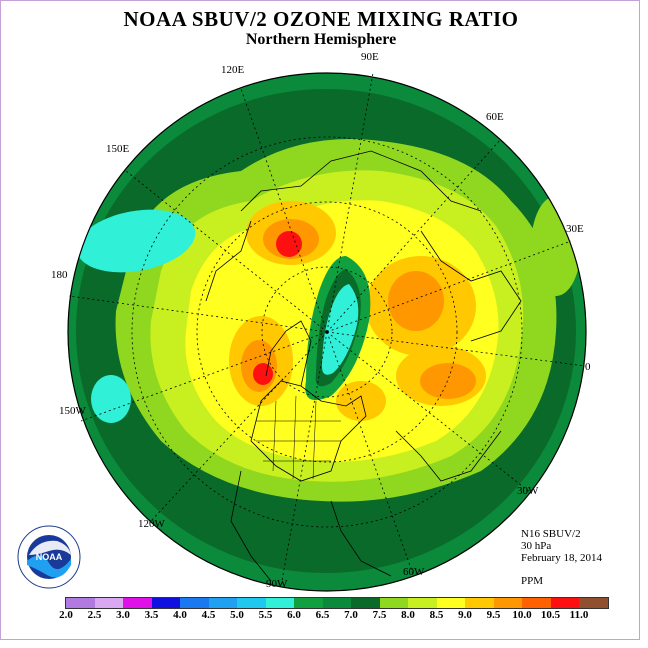 The width and height of the screenshot is (648, 648). Describe the element at coordinates (322, 615) in the screenshot. I see `colorbar-tick-label: 6.5` at that location.